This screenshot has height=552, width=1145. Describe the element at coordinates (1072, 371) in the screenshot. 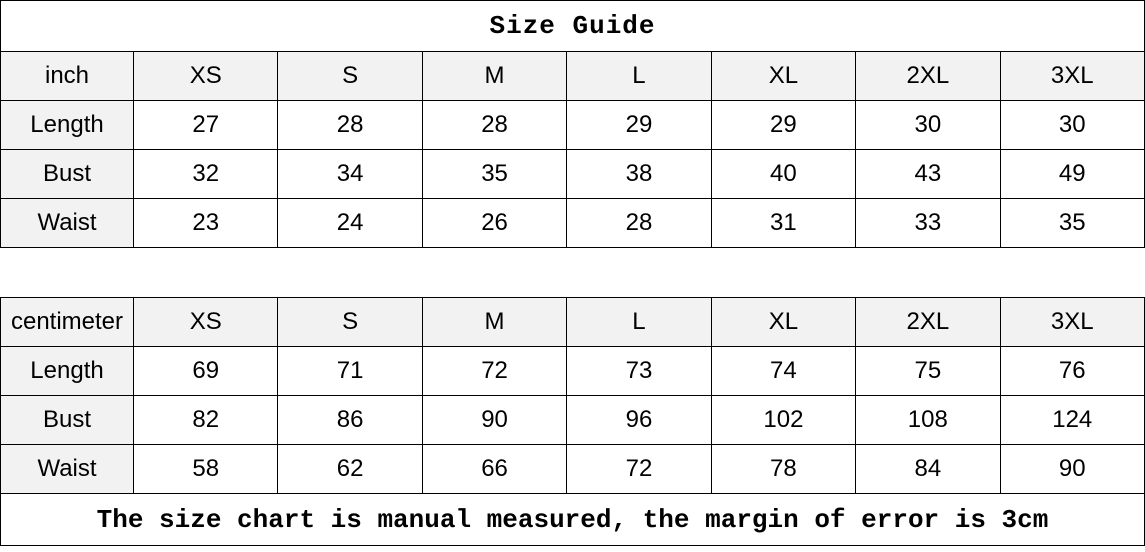

I see `size-value-cell: 76` at that location.